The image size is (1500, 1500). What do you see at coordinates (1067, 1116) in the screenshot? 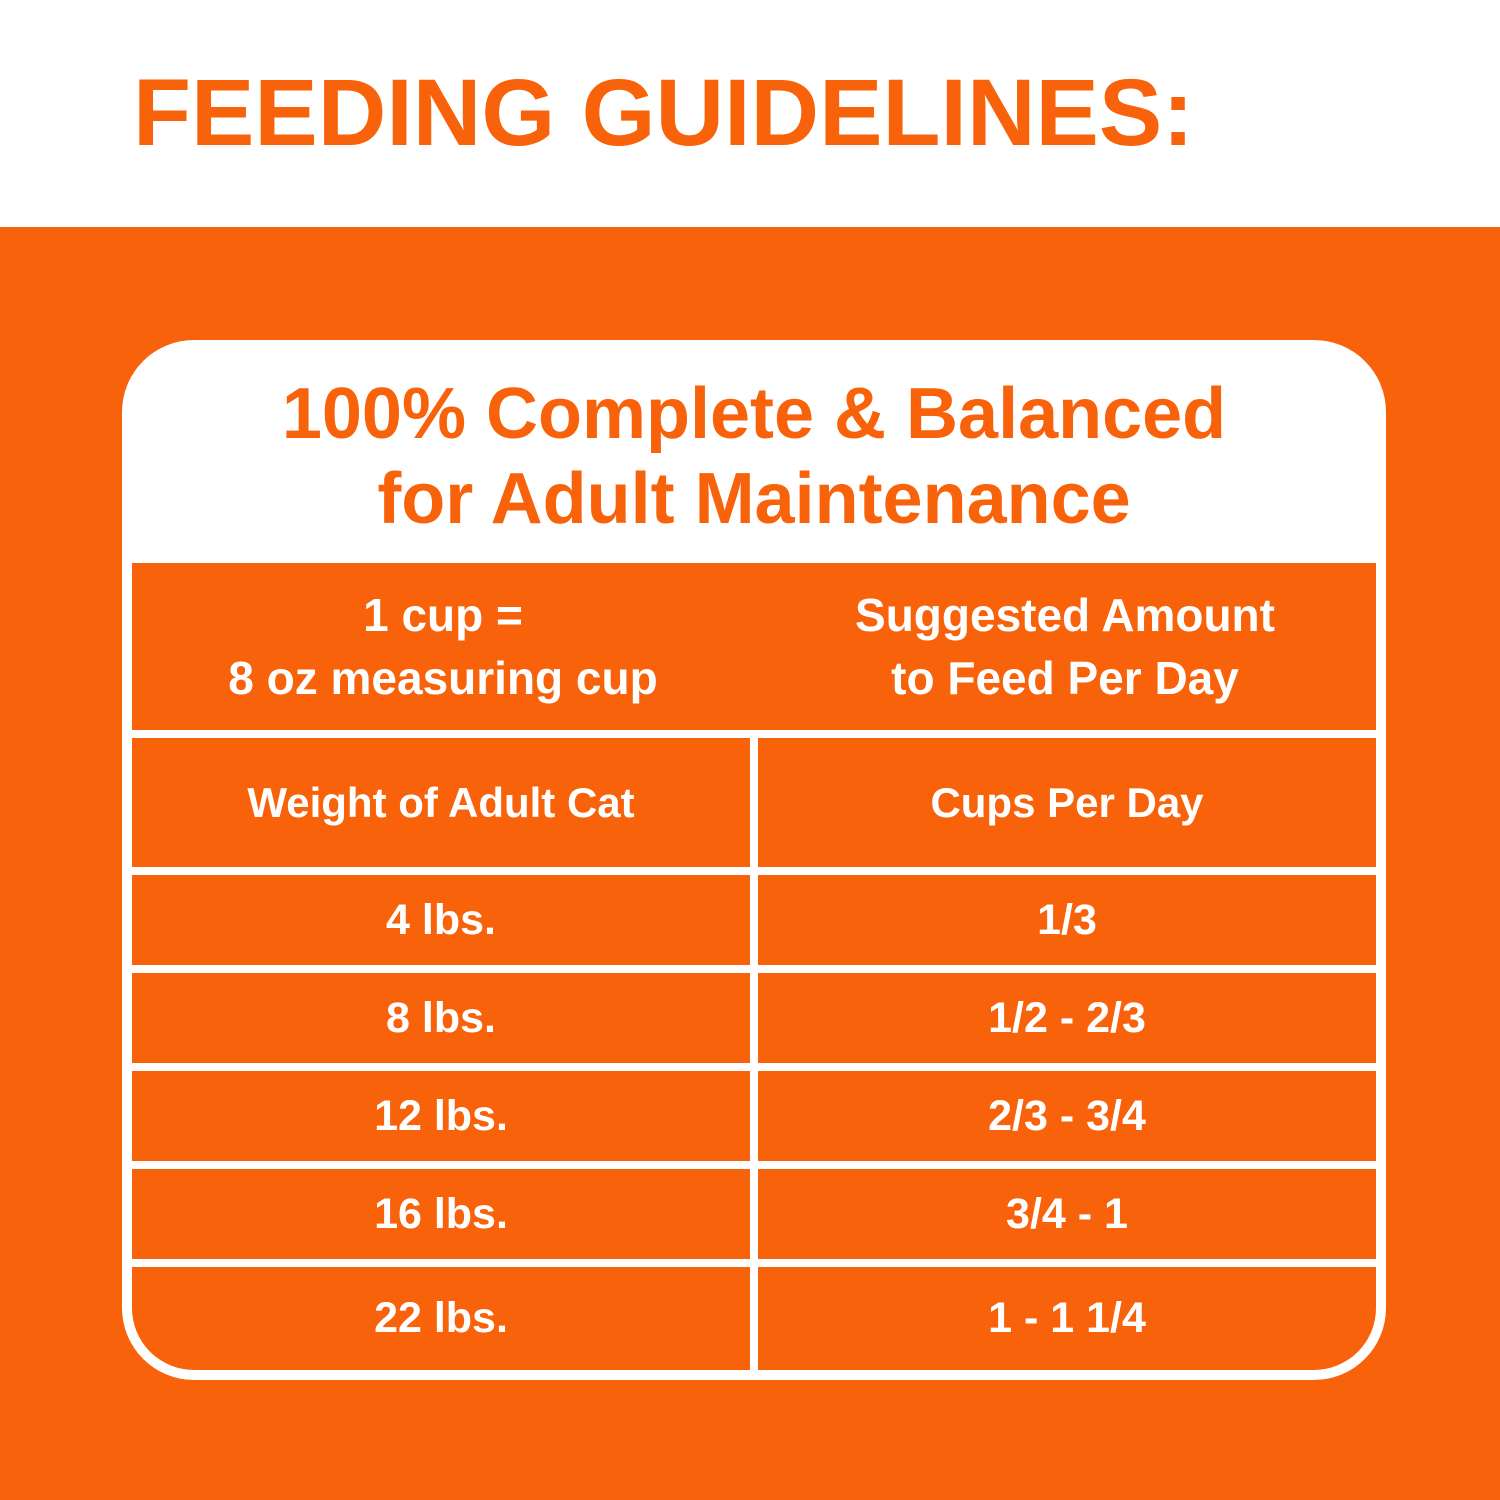
I see `row-12lbs-cups: 2/3 - 3/4` at bounding box center [1067, 1116].